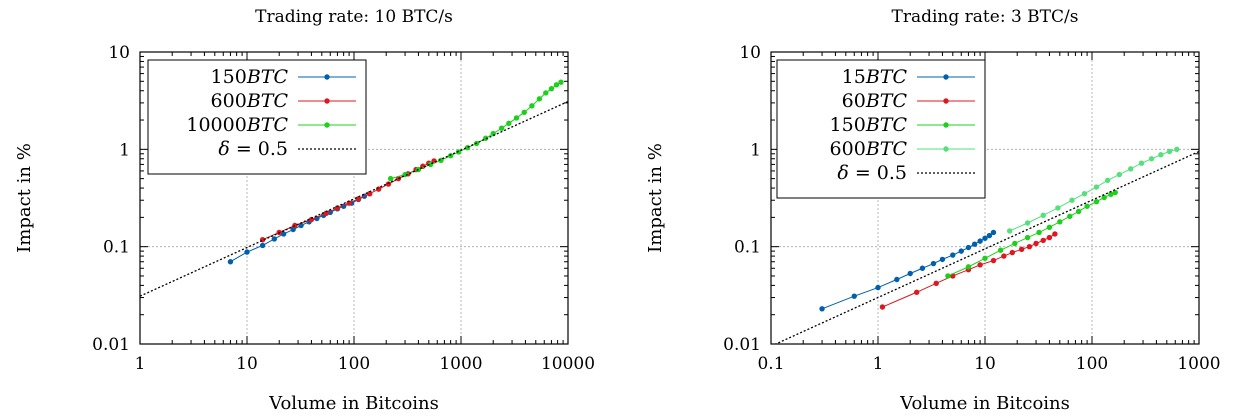 This screenshot has height=418, width=1243. Describe the element at coordinates (247, 364) in the screenshot. I see `x-tick-label: 10` at that location.